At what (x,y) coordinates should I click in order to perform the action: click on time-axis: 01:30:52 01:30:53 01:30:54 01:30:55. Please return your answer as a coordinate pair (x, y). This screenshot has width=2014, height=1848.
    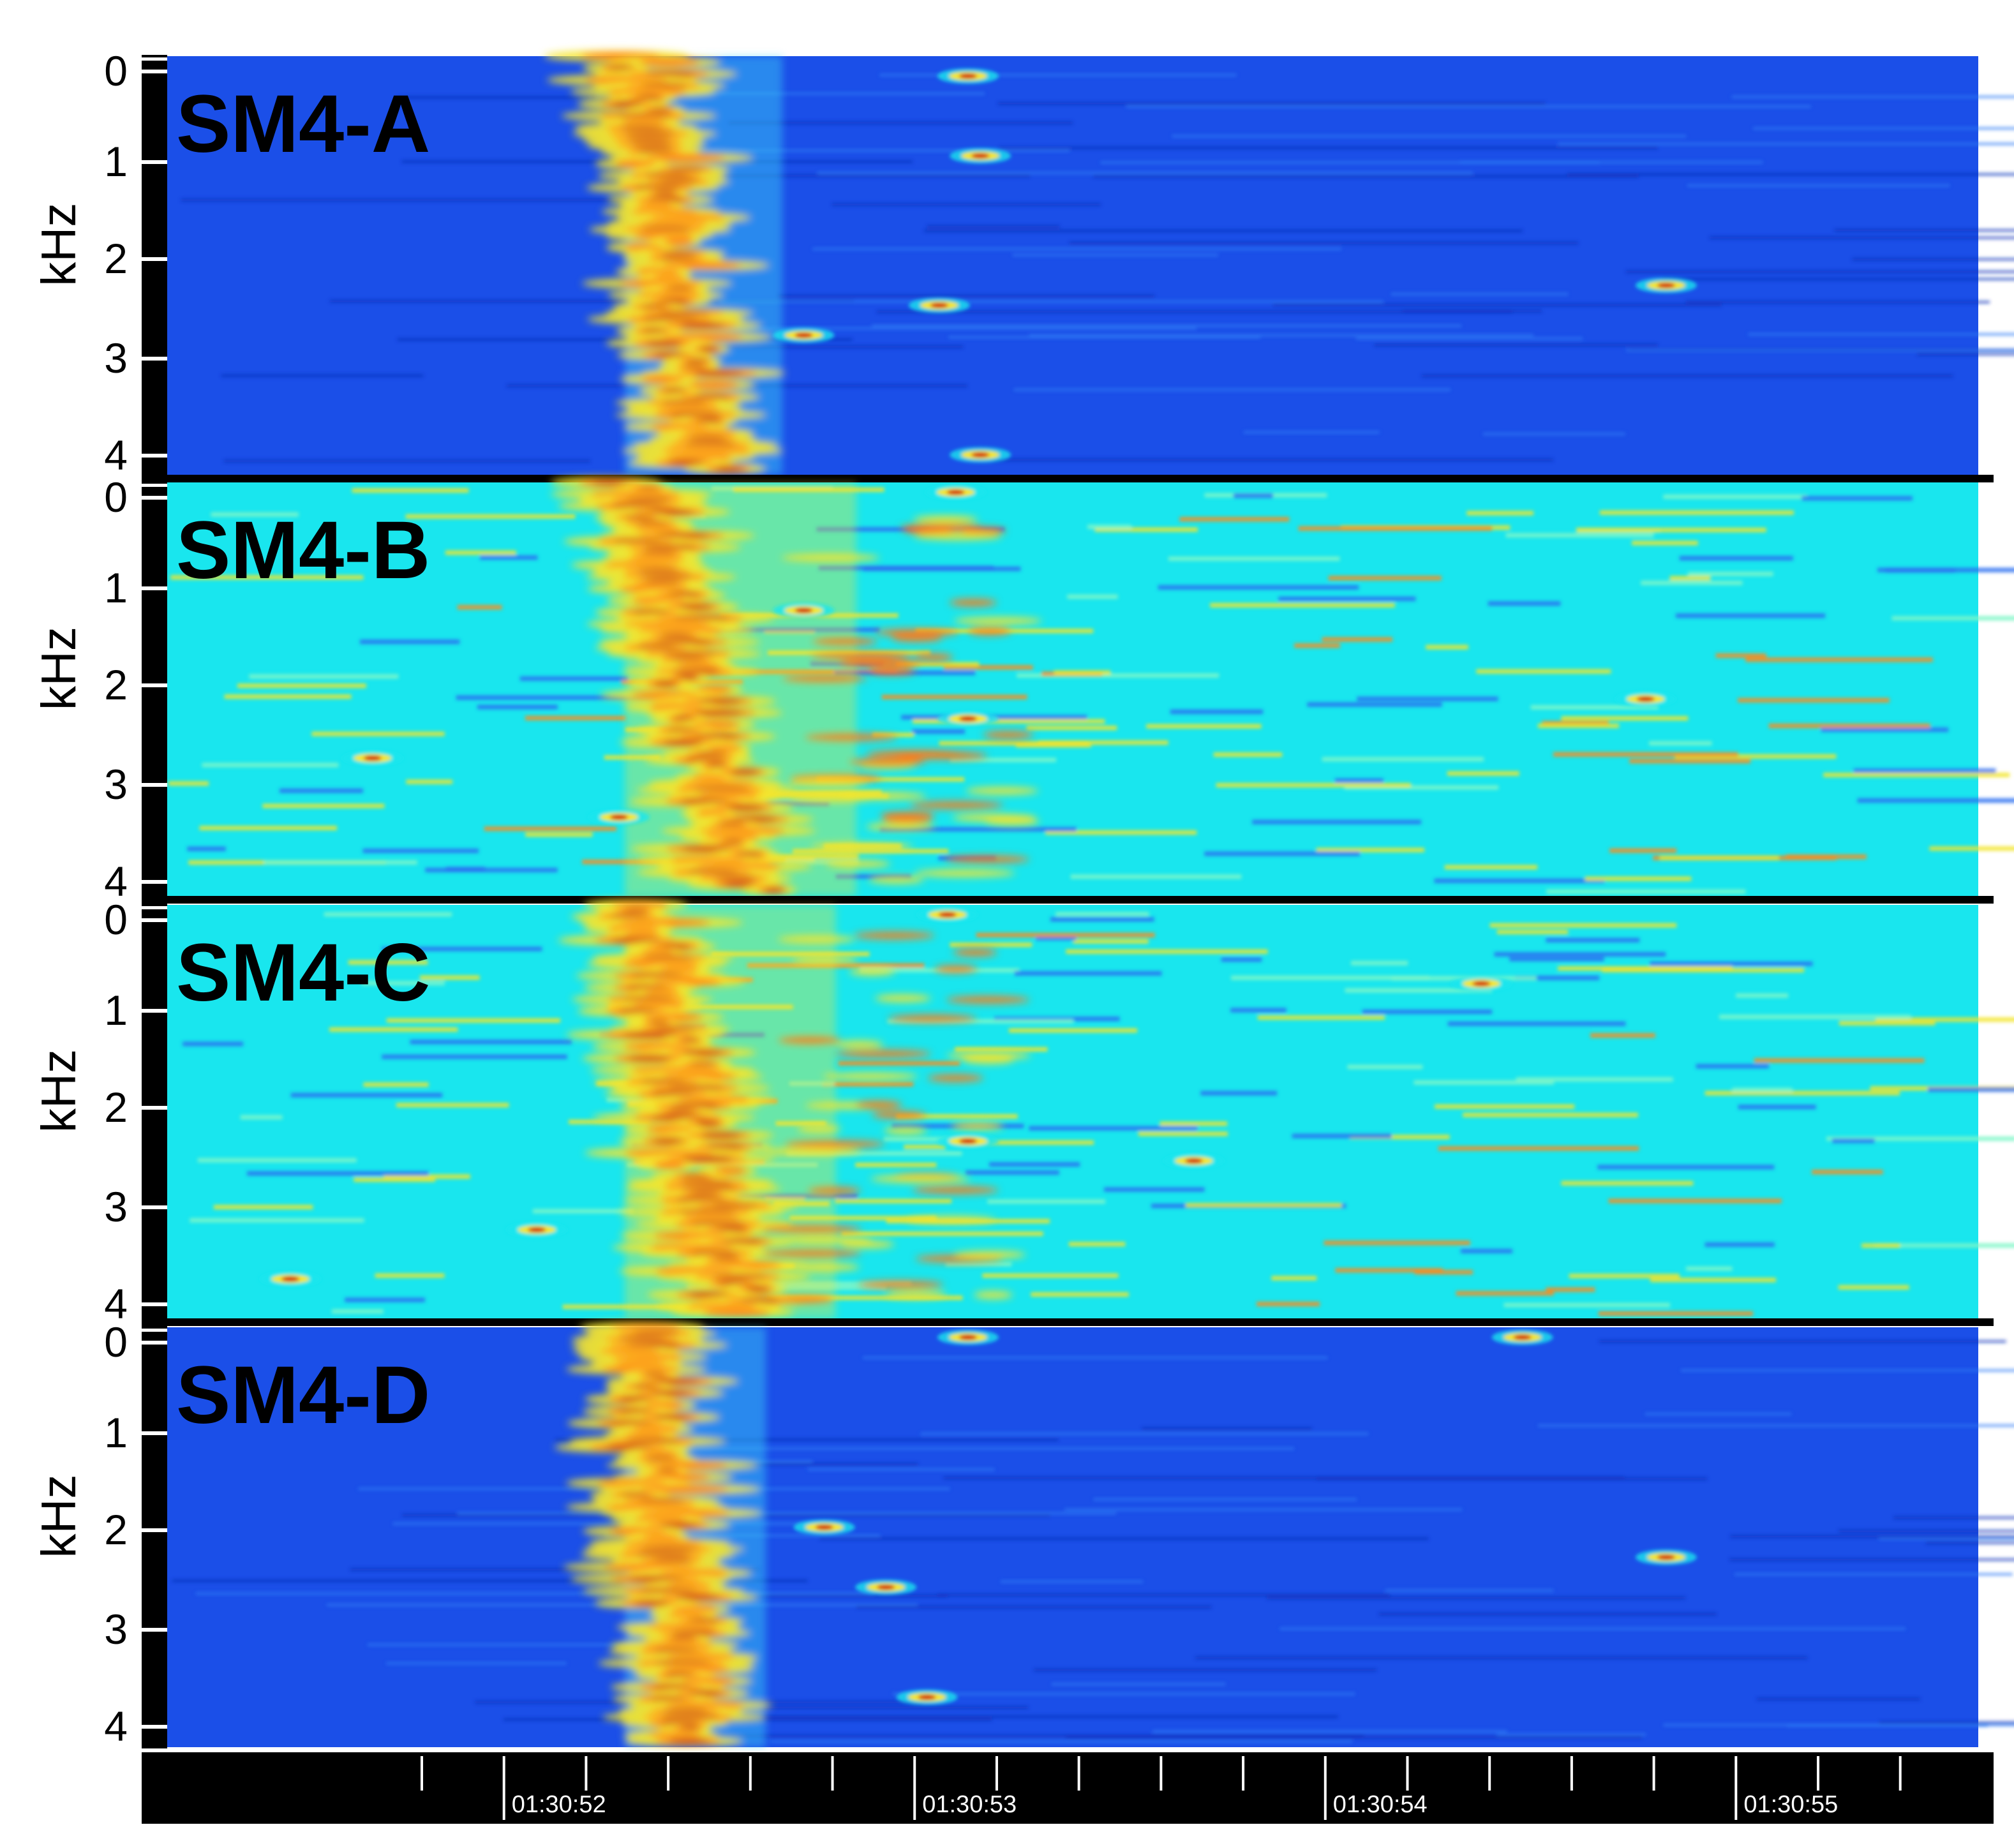
    Looking at the image, I should click on (1068, 1788).